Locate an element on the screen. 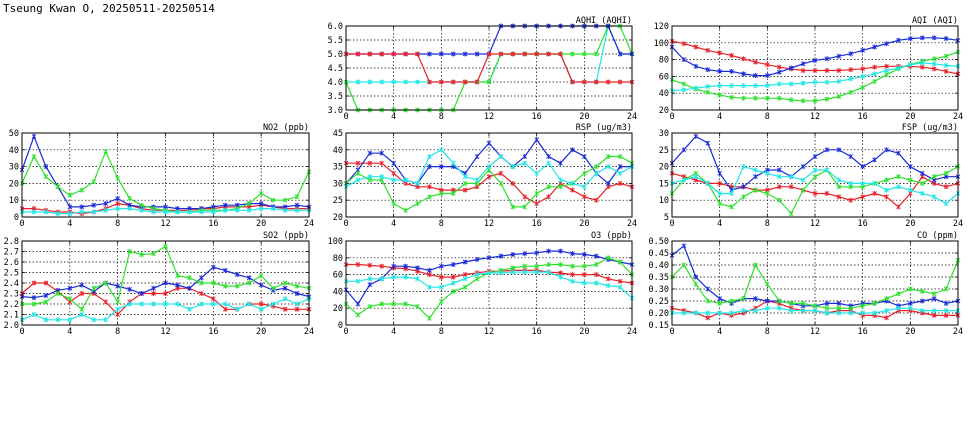 The image size is (975, 447). y-tick-label: 5.5 is located at coordinates (335, 41).